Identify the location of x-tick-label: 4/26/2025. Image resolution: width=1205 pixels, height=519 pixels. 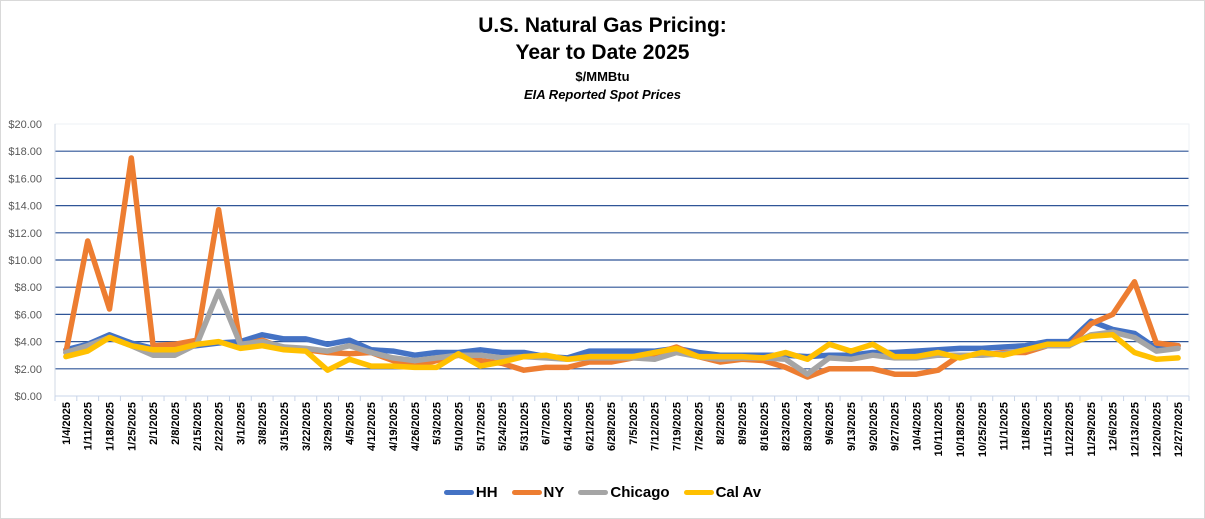
(416, 426).